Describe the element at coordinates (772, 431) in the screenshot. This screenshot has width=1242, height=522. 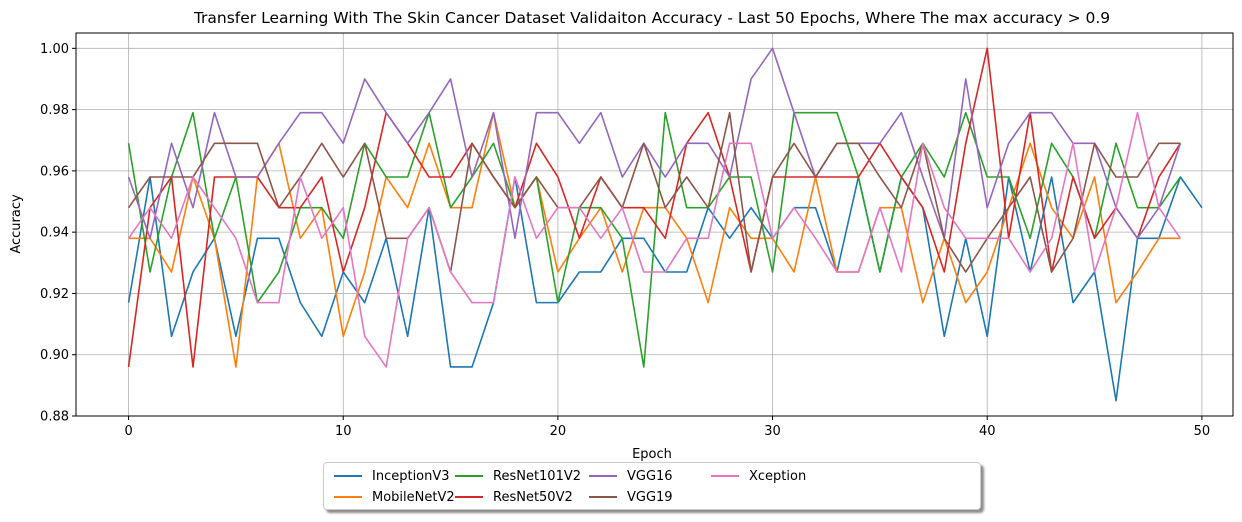
I see `x-tick-label: 30` at that location.